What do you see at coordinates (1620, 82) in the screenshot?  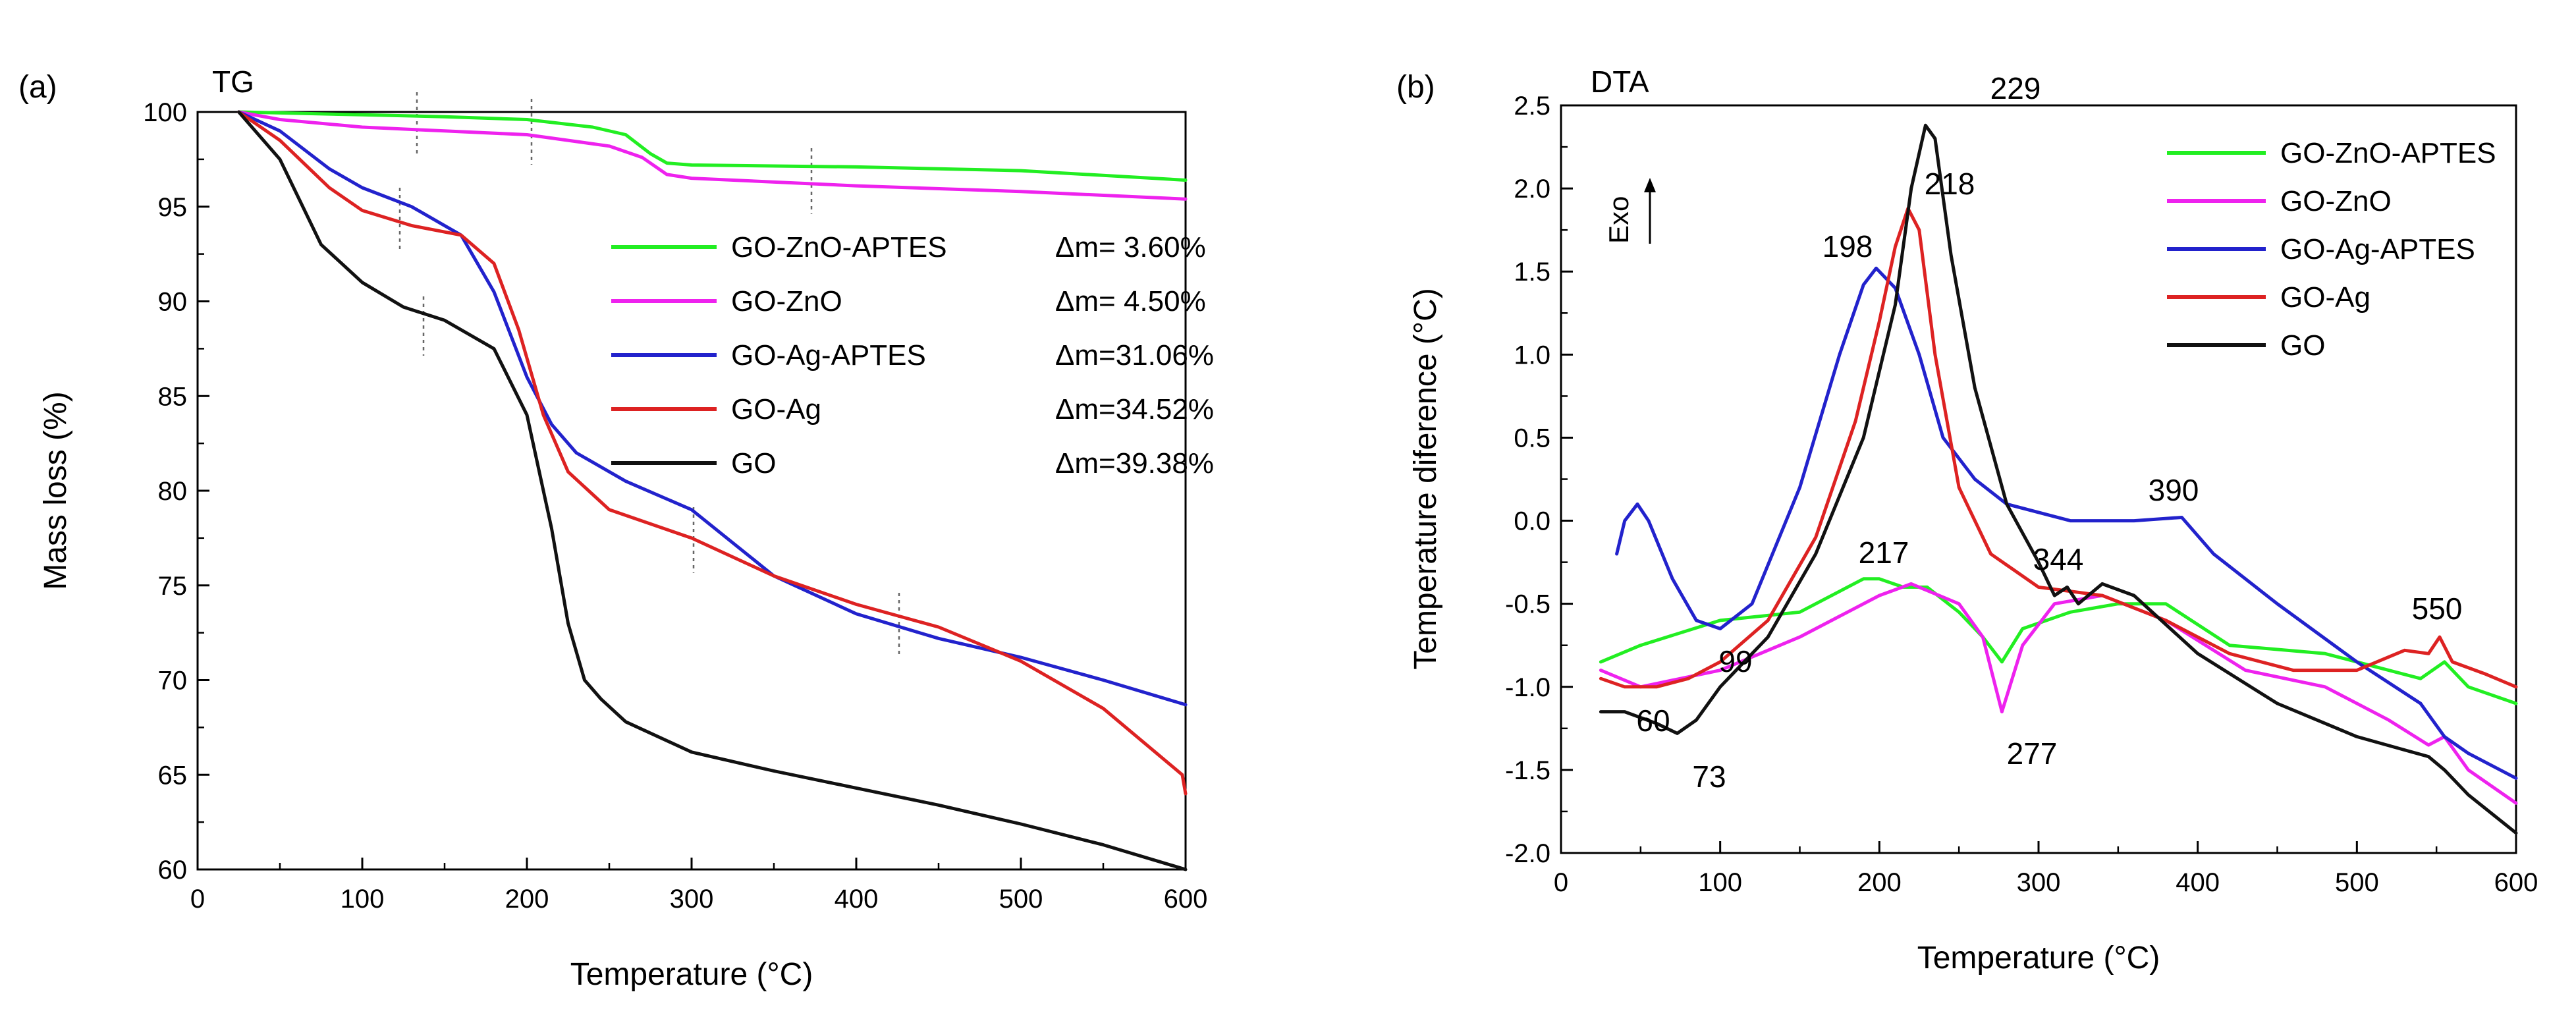 I see `panel-b-title: DTA` at bounding box center [1620, 82].